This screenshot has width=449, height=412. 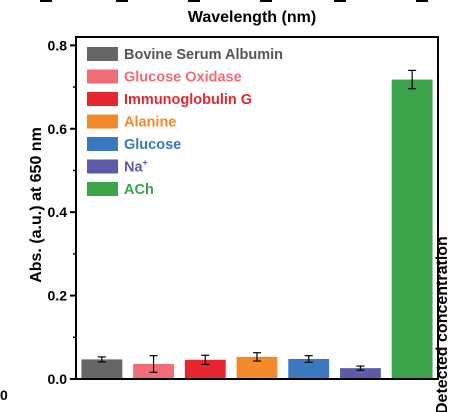 What do you see at coordinates (136, 167) in the screenshot?
I see `legend-label: Na+` at bounding box center [136, 167].